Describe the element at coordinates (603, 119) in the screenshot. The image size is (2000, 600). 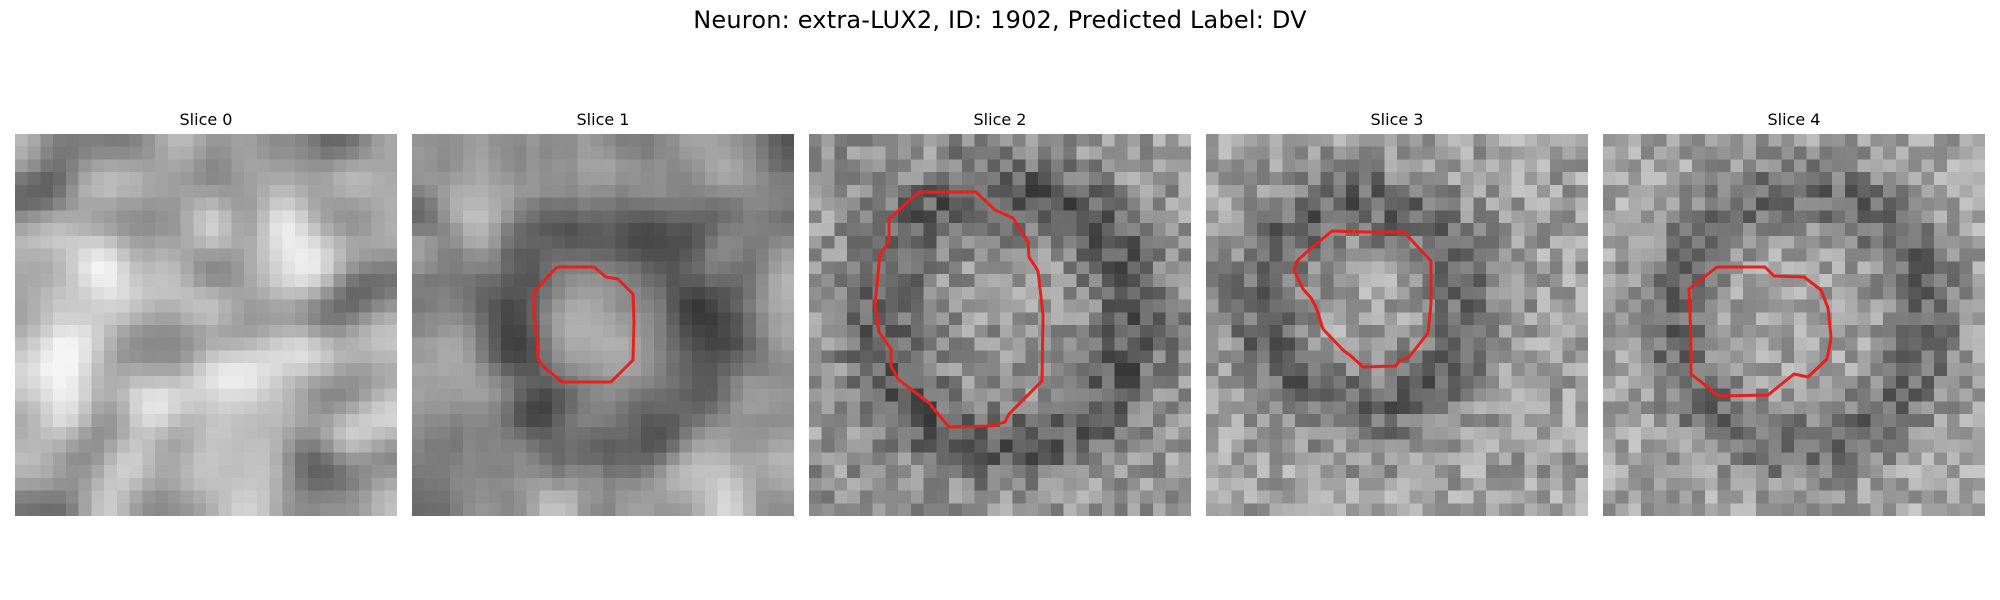
I see `slice-title-1: Slice 1` at that location.